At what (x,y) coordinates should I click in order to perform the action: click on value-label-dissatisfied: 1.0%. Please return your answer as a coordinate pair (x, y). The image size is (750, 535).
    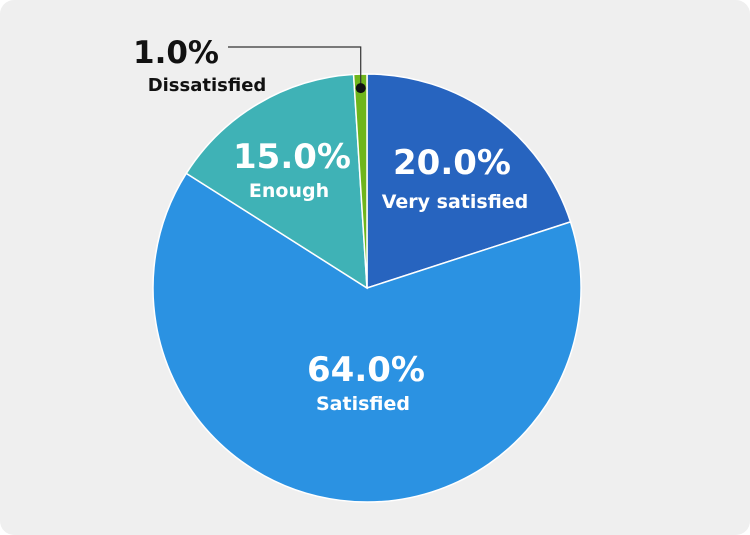
    Looking at the image, I should click on (176, 53).